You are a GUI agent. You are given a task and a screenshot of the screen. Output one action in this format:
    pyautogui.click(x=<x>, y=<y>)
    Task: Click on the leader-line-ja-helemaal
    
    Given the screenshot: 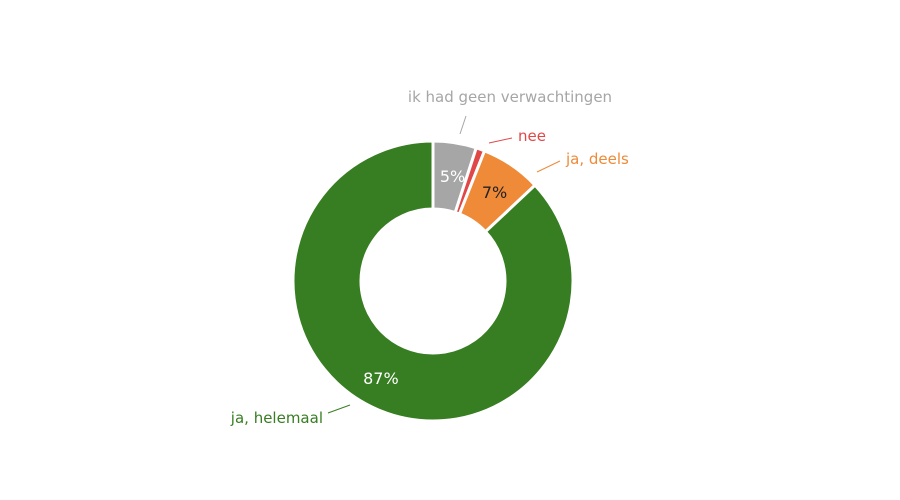 What is the action you would take?
    pyautogui.click(x=339, y=409)
    